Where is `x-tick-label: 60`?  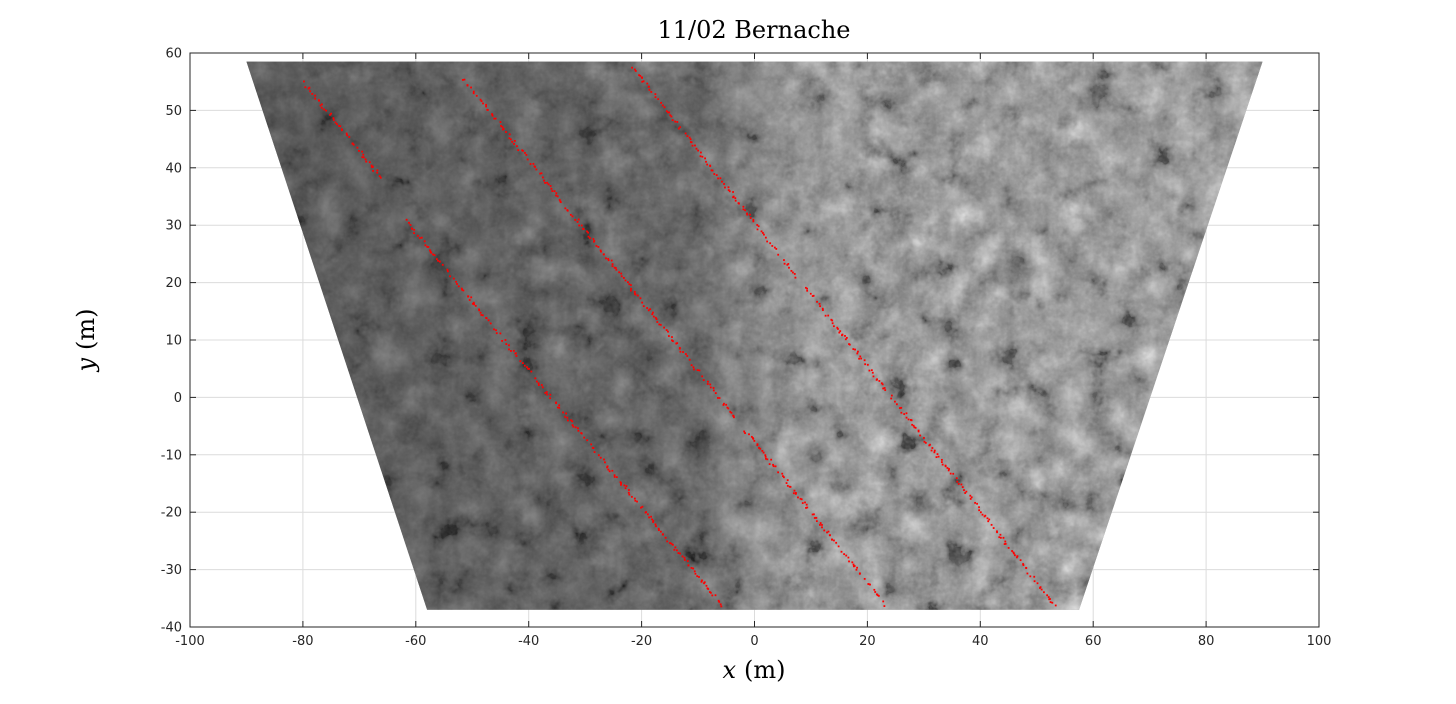
x-tick-label: 60 is located at coordinates (1093, 641).